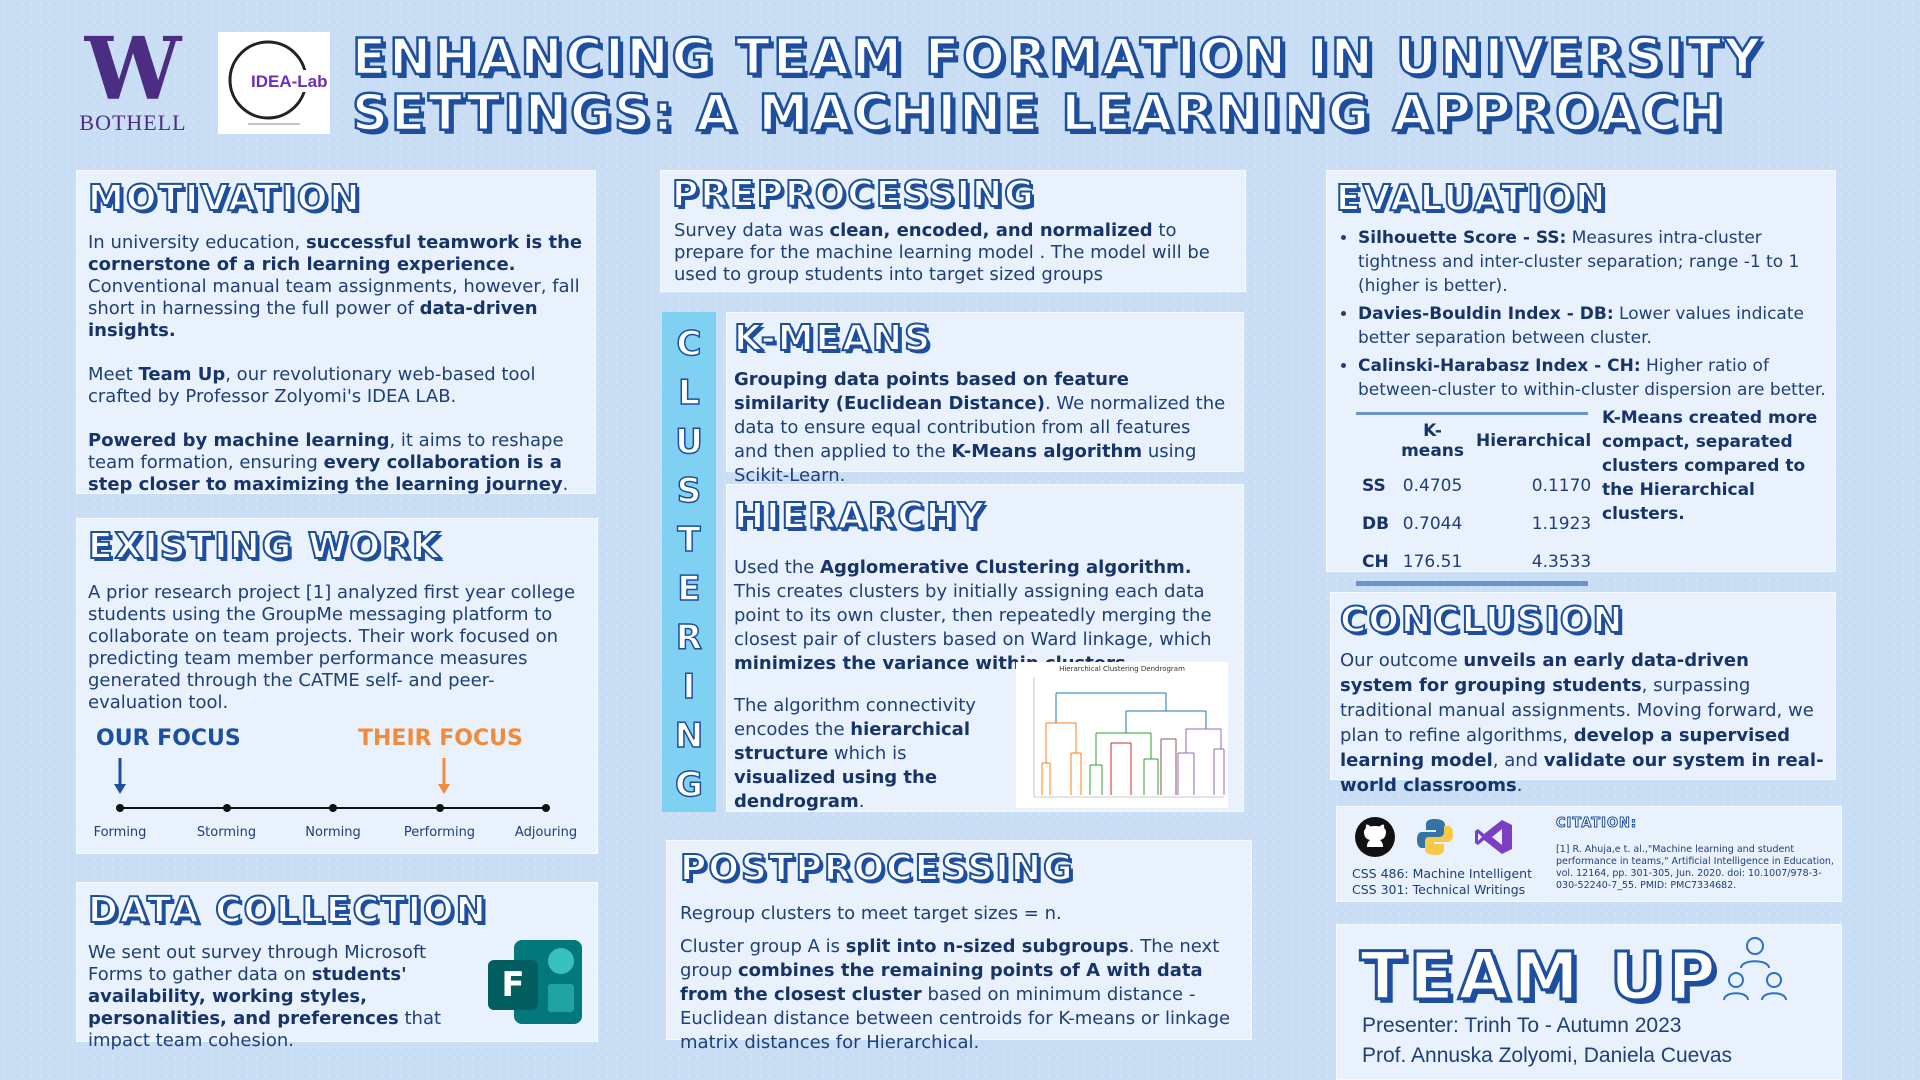 The height and width of the screenshot is (1080, 1920). What do you see at coordinates (1476, 486) in the screenshot?
I see `evaluation-table-row: SS 0.4705 0.1170` at bounding box center [1476, 486].